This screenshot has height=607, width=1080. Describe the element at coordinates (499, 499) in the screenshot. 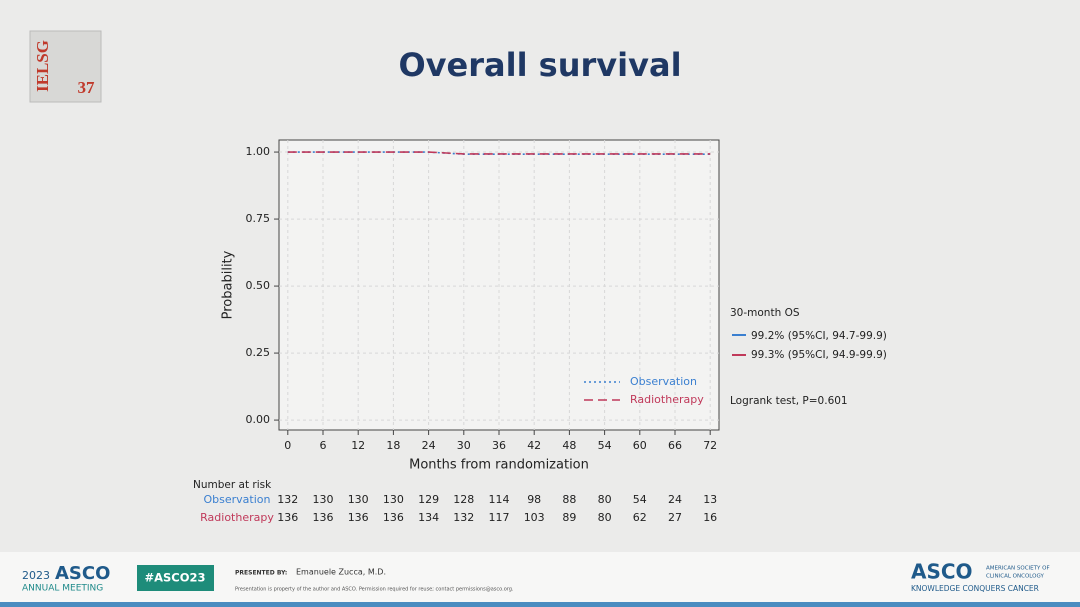

I see `risk-count: 114` at that location.